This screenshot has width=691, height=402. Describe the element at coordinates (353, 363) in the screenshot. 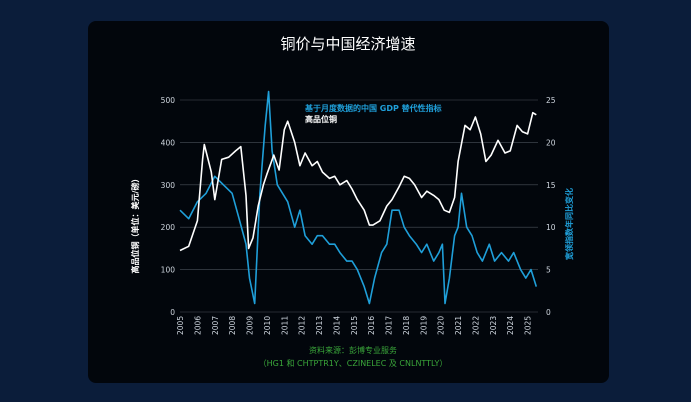

I see `source-line-2: （HG1 和 CHTPTR1Y、CZINELEC 及 CNLNTTLY）` at that location.